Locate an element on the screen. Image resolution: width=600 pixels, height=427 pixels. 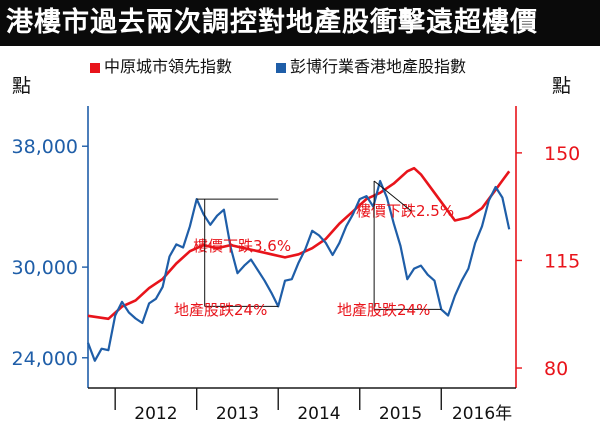
left-axis-tick-label: 24,000 is located at coordinates (45, 359).